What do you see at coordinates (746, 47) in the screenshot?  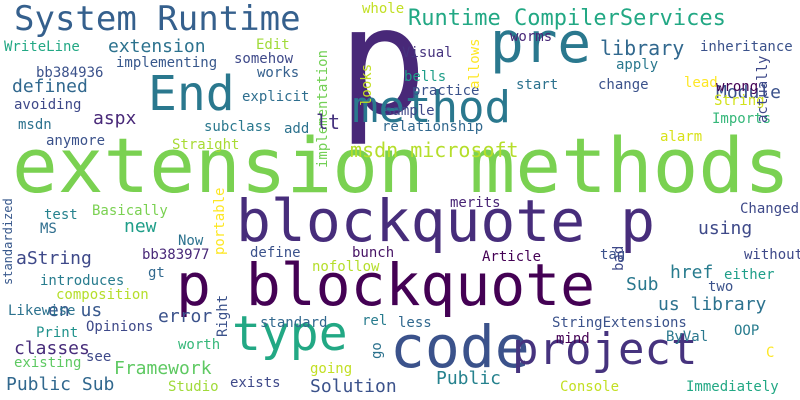 I see `word-100: inheritance` at bounding box center [746, 47].